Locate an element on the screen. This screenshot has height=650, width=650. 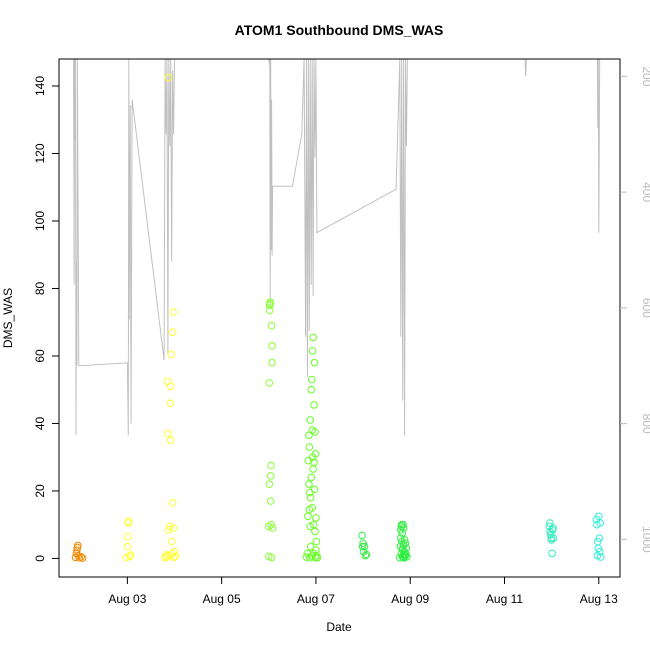
y-tick-label: 0 is located at coordinates (40, 558).